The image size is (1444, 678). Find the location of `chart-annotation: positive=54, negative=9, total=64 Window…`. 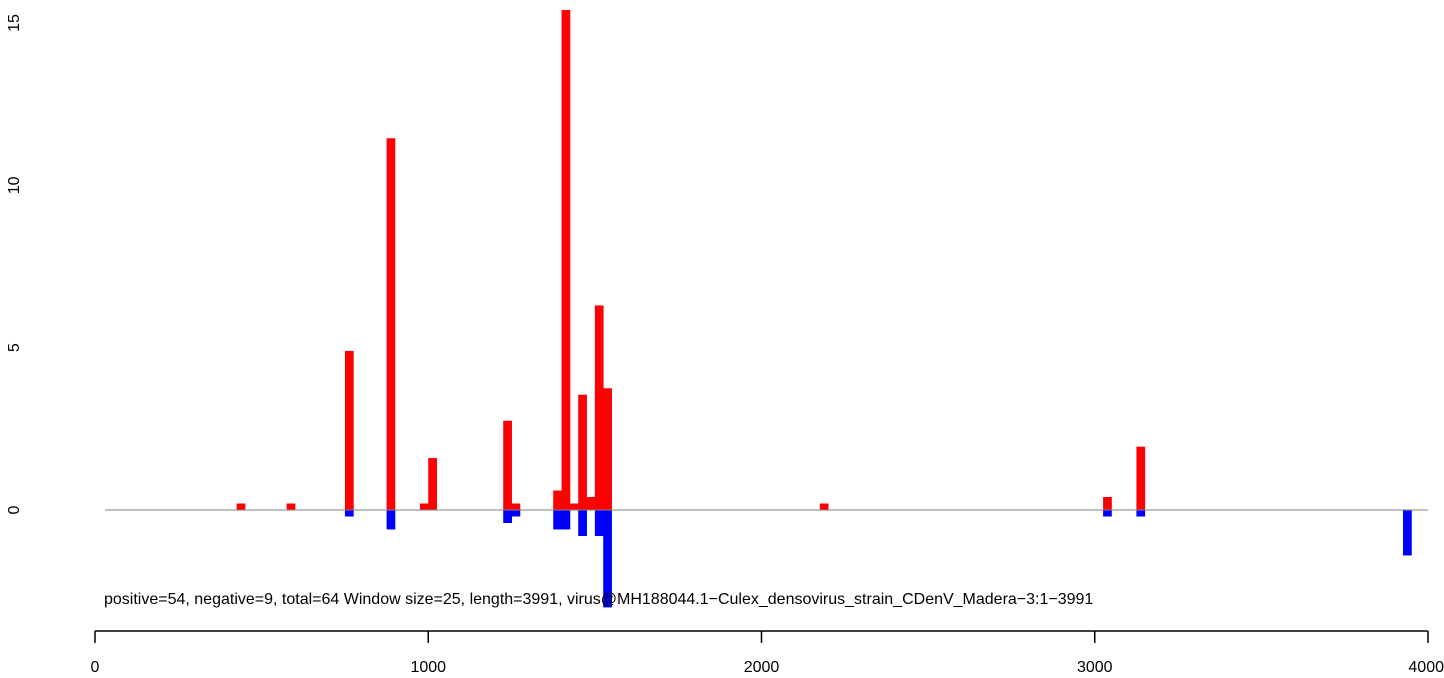

chart-annotation: positive=54, negative=9, total=64 Window… is located at coordinates (598, 599).